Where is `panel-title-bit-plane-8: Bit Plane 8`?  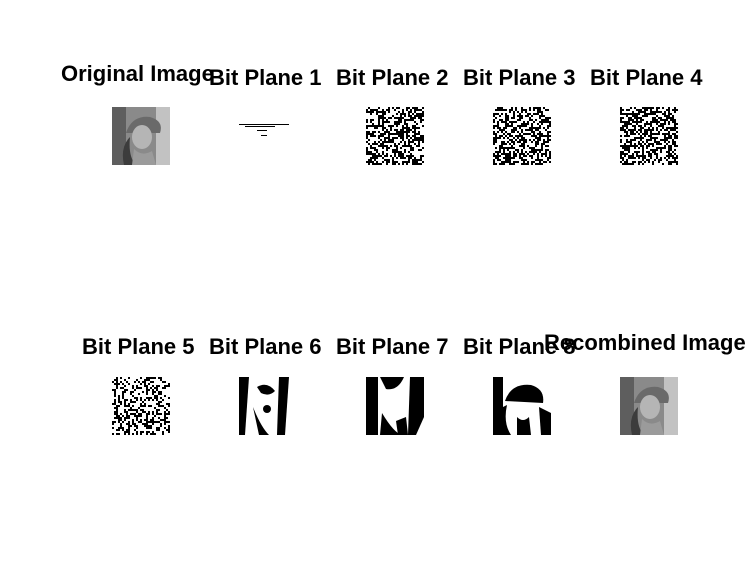
panel-title-bit-plane-8: Bit Plane 8 is located at coordinates (519, 346).